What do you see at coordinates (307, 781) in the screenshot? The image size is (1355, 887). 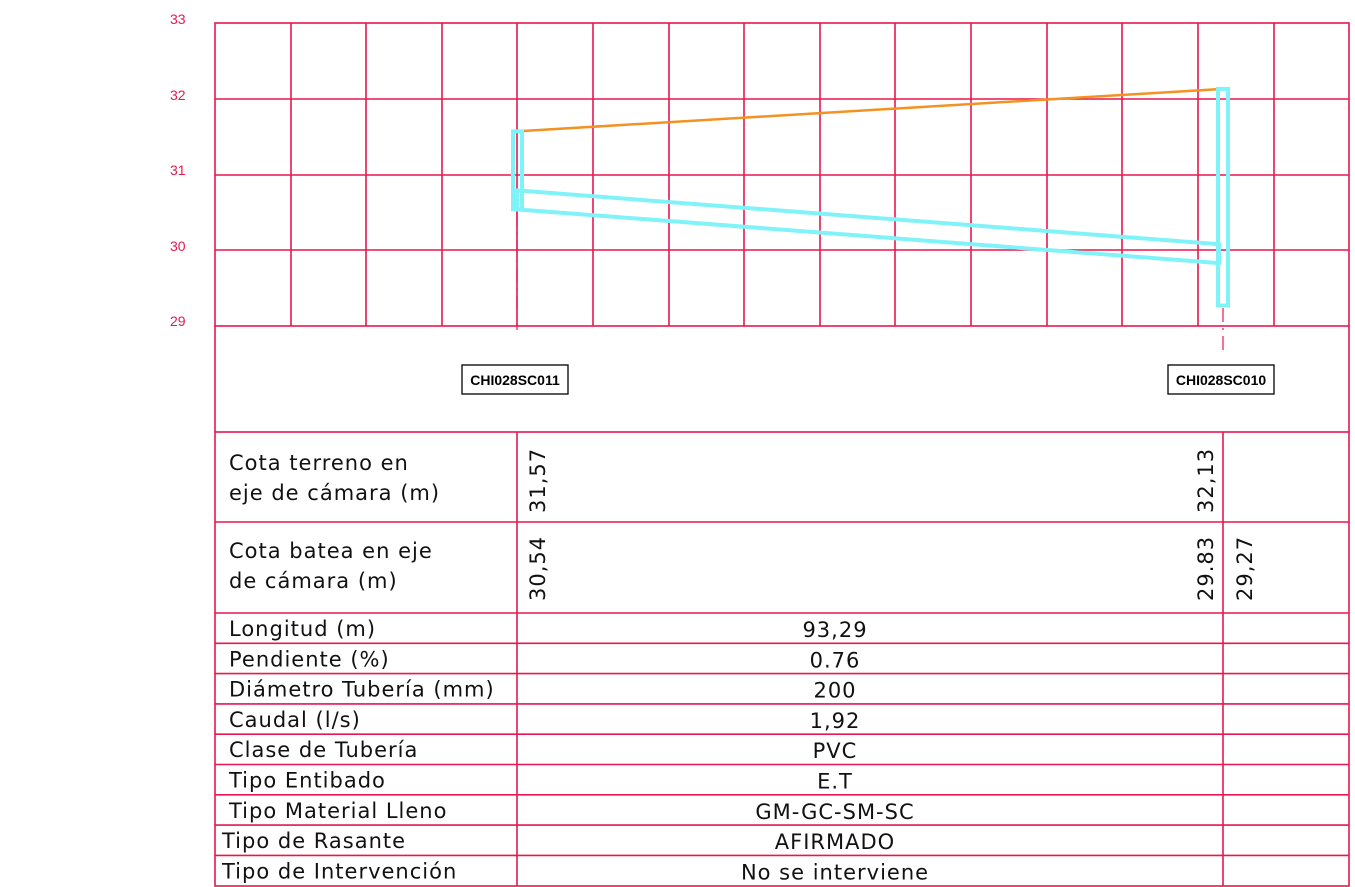 I see `property-label: Tipo Entibado` at bounding box center [307, 781].